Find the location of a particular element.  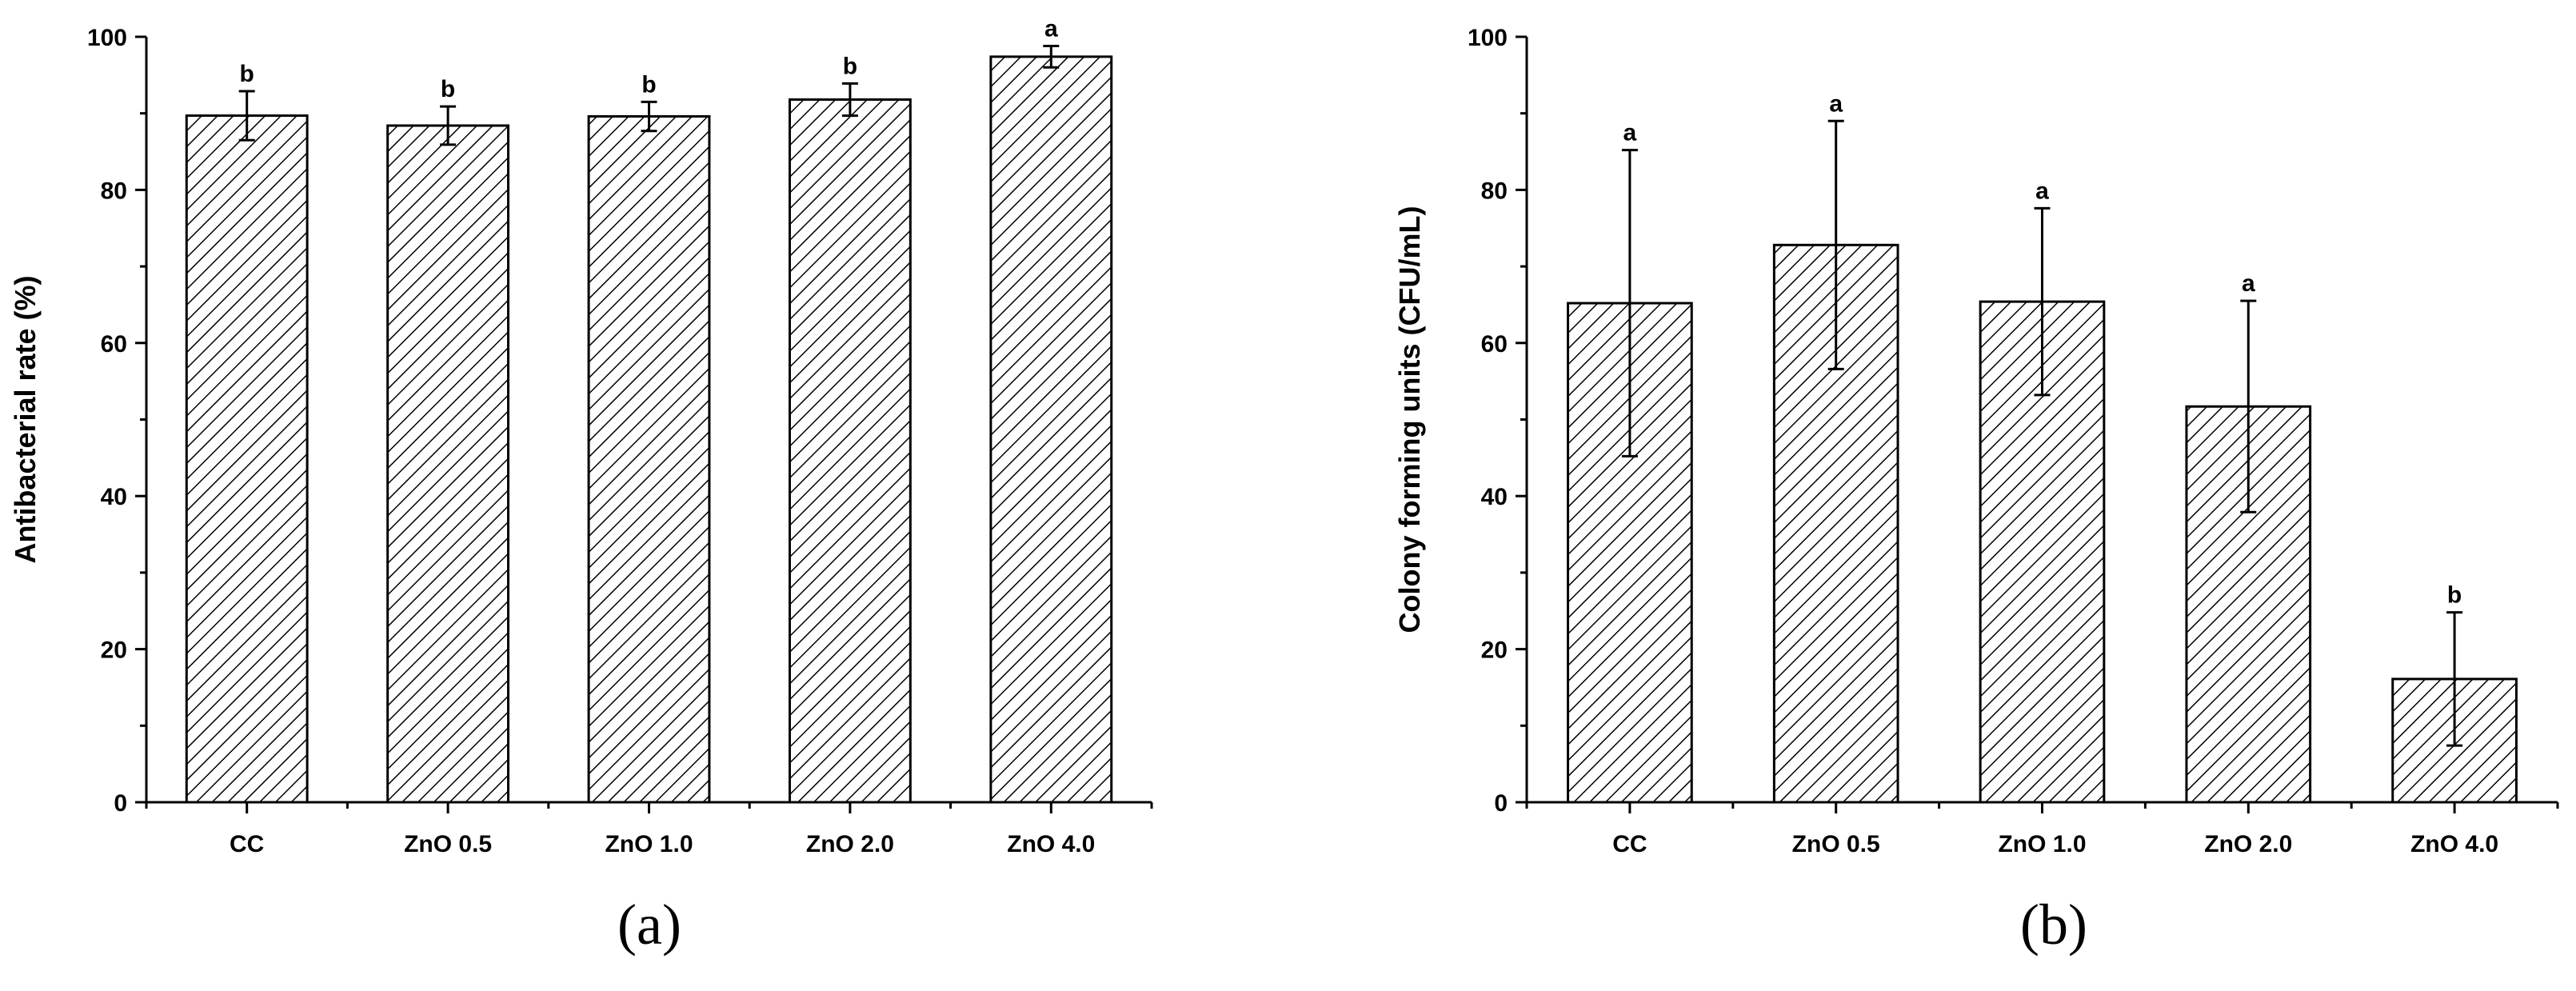

significance-label-5: b is located at coordinates (2454, 595).